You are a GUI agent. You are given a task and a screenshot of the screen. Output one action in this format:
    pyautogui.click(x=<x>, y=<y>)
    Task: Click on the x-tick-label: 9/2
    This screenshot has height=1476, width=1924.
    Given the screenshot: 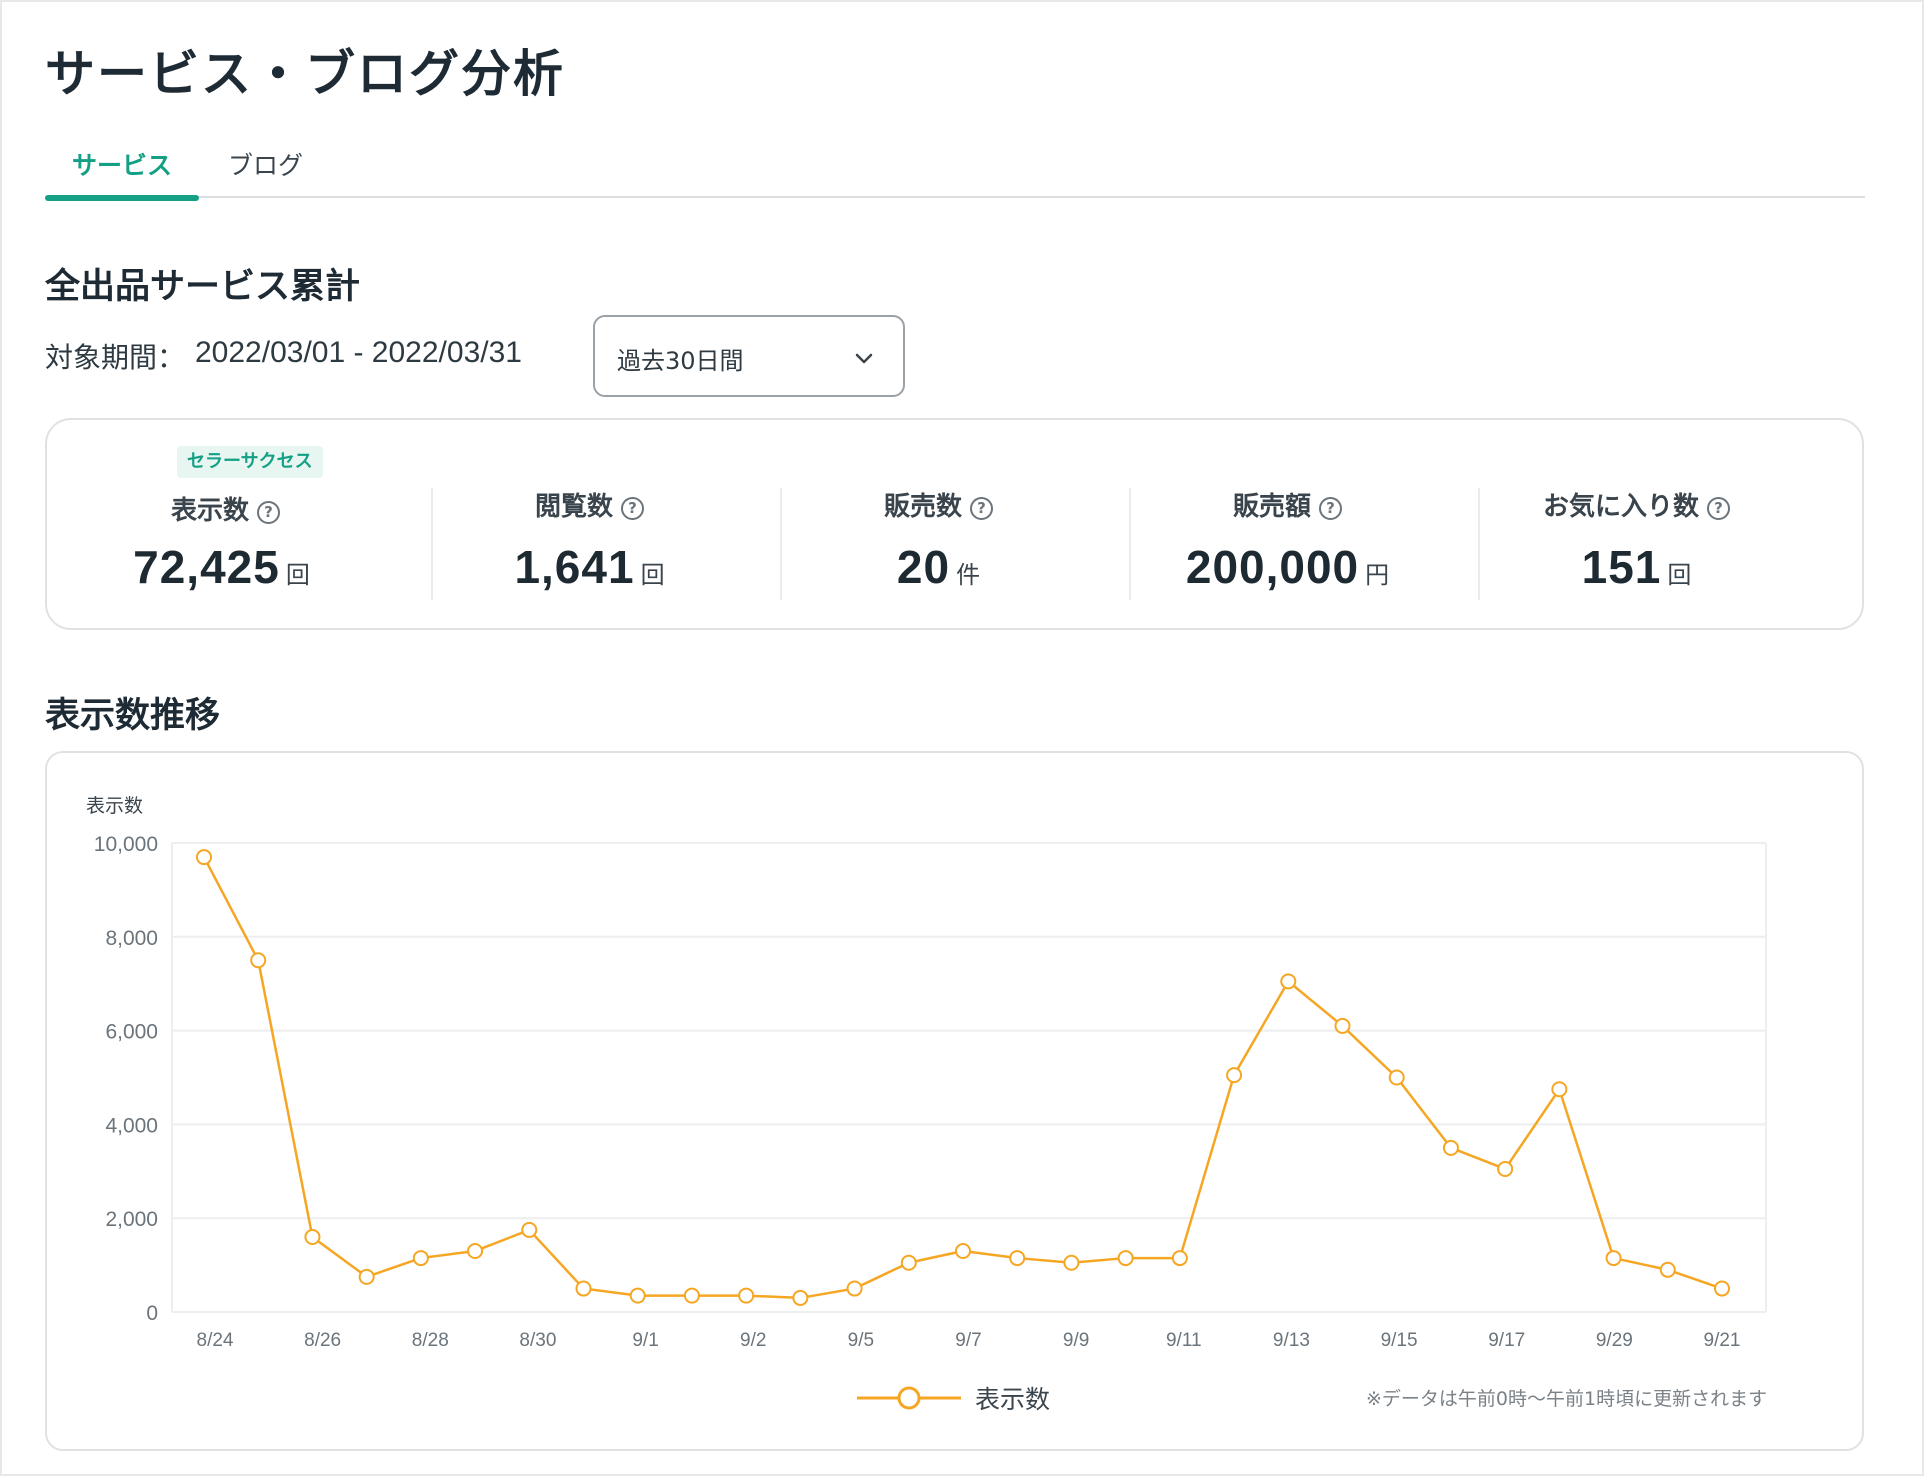 What is the action you would take?
    pyautogui.click(x=753, y=1340)
    